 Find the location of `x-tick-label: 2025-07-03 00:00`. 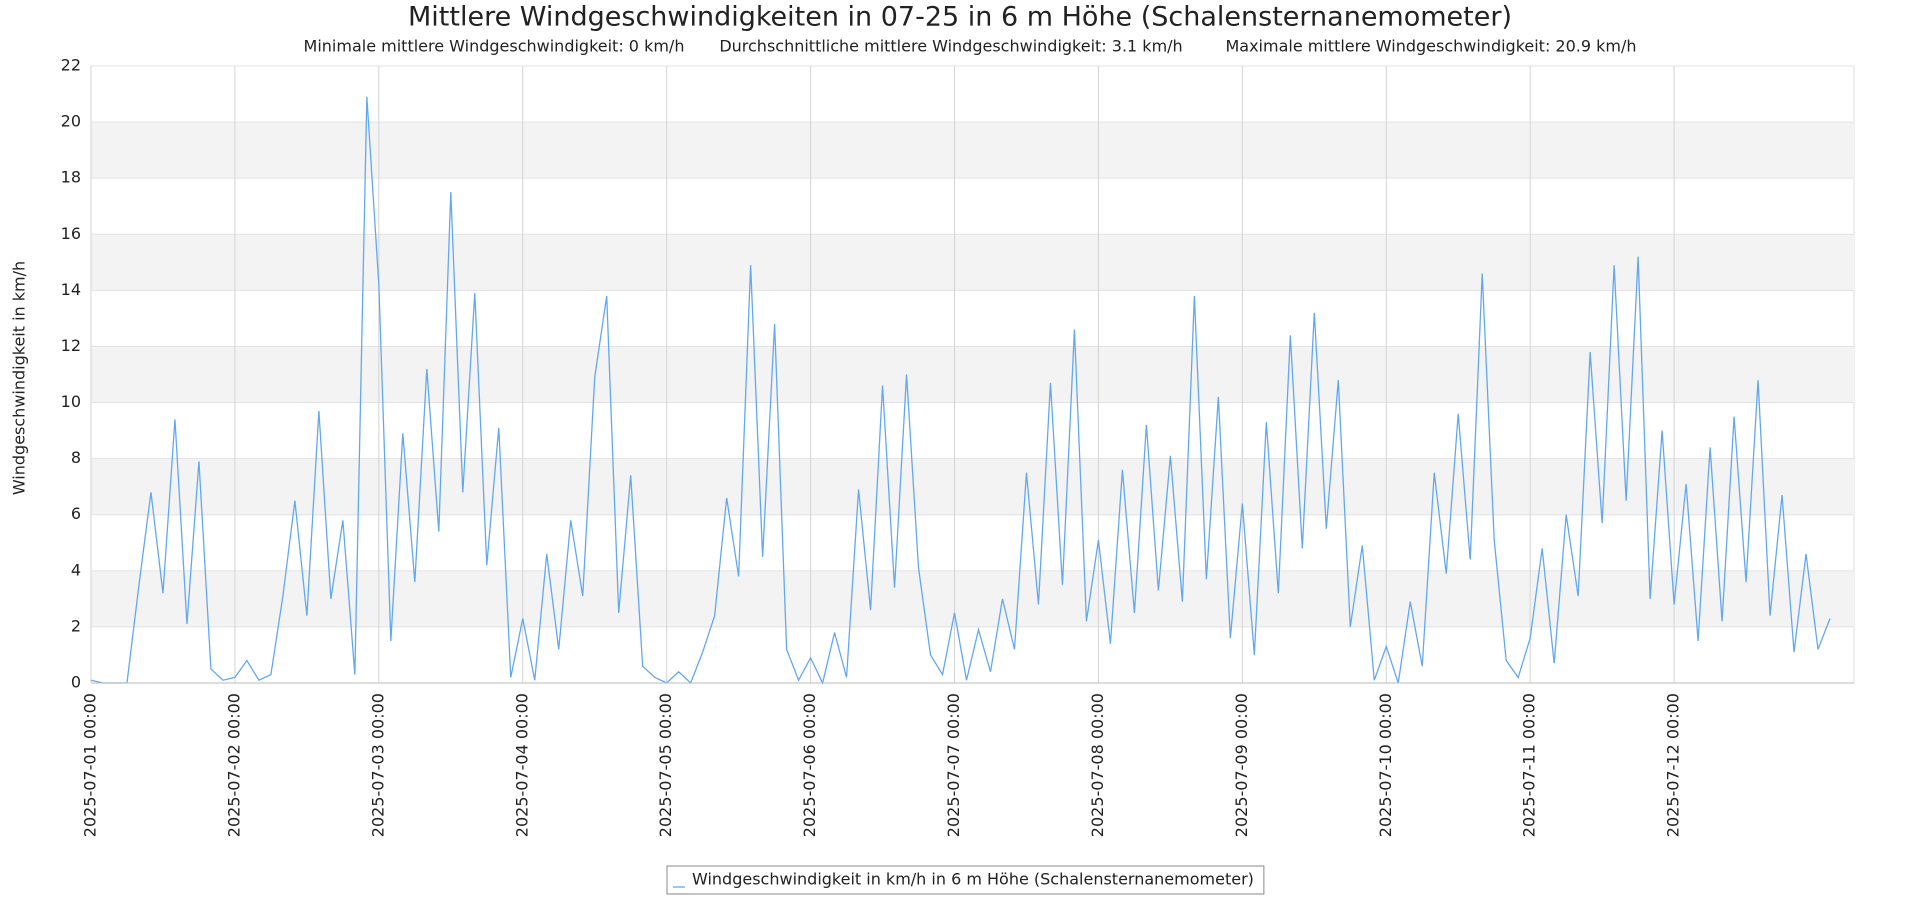

x-tick-label: 2025-07-03 00:00 is located at coordinates (377, 765).